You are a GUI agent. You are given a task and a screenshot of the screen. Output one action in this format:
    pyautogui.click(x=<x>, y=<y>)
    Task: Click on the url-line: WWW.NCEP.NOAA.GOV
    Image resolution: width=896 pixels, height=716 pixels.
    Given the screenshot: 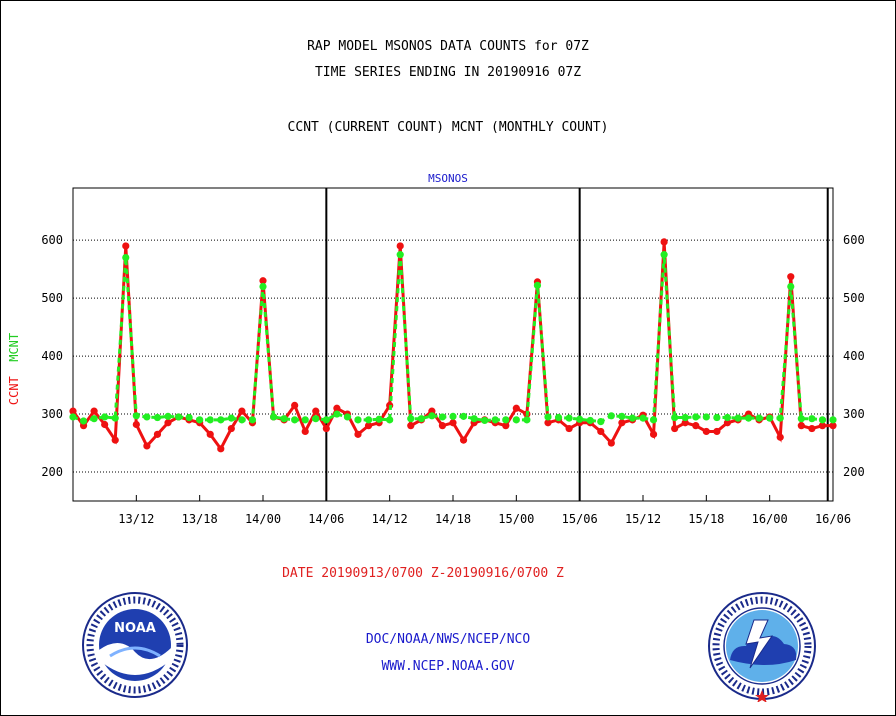 What is the action you would take?
    pyautogui.click(x=448, y=666)
    